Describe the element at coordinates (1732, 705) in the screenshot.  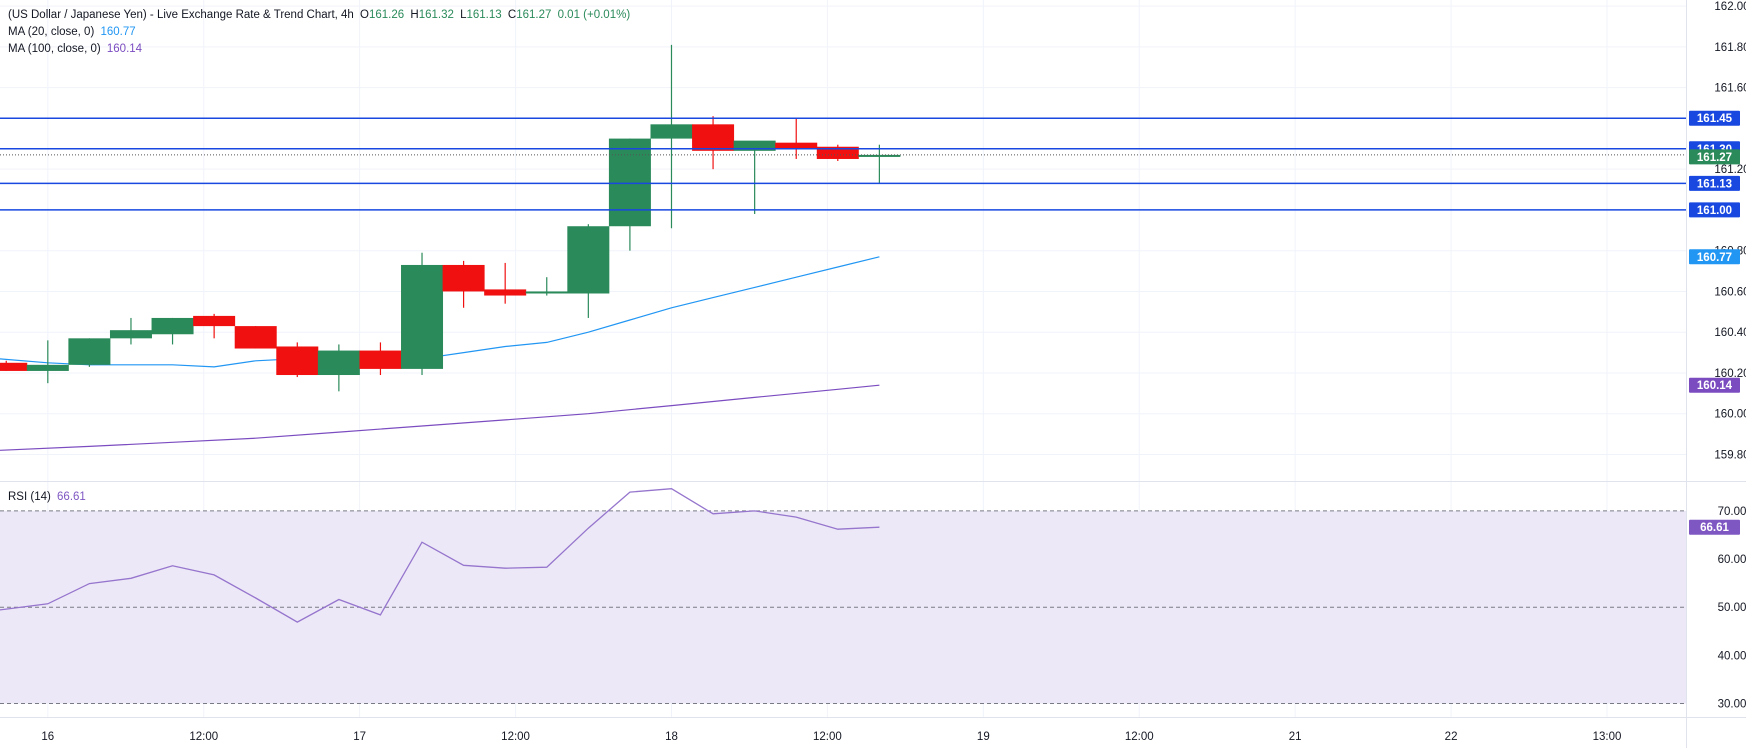
I see `rsi-tick-label: 30.00` at that location.